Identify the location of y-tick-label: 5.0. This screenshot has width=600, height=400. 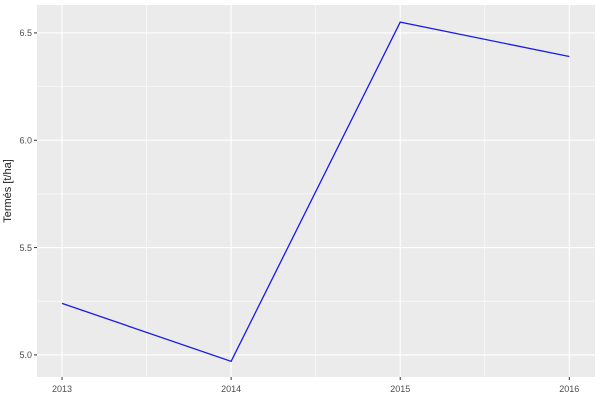
(25, 355).